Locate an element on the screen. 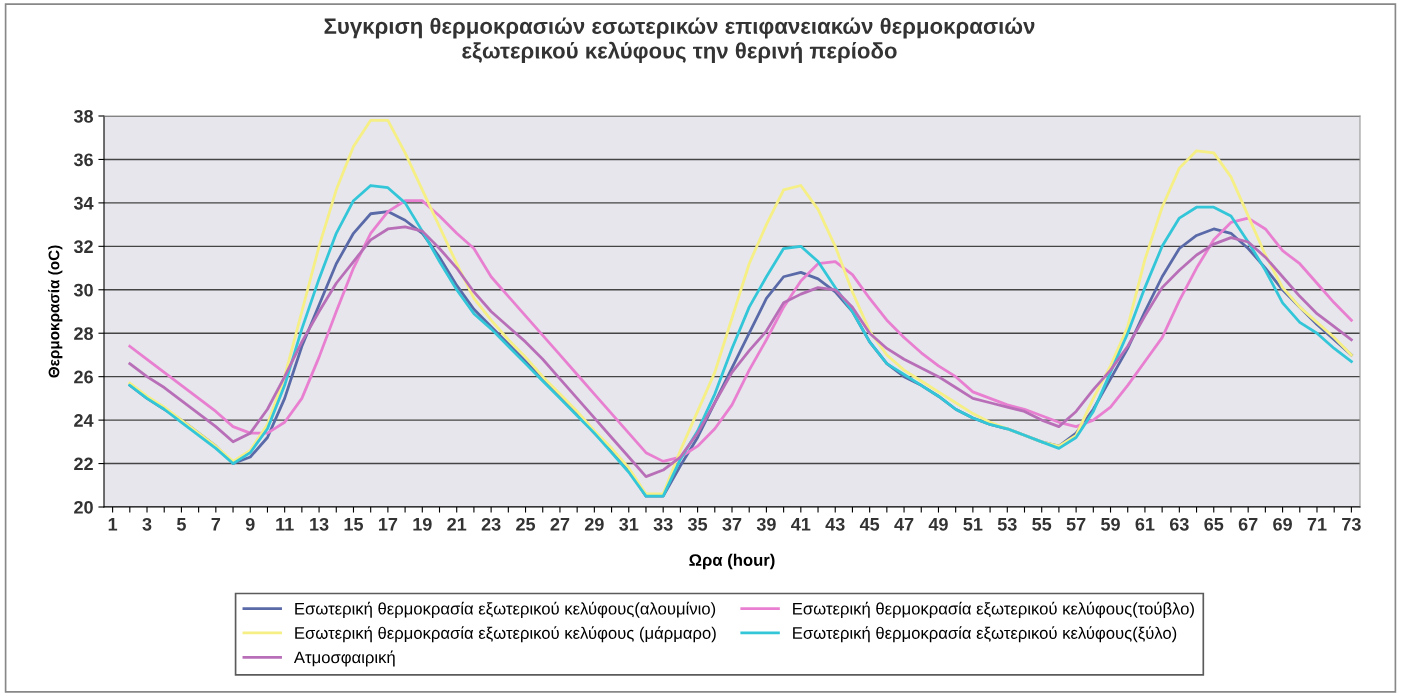  y-tick-label: 28 is located at coordinates (84, 333).